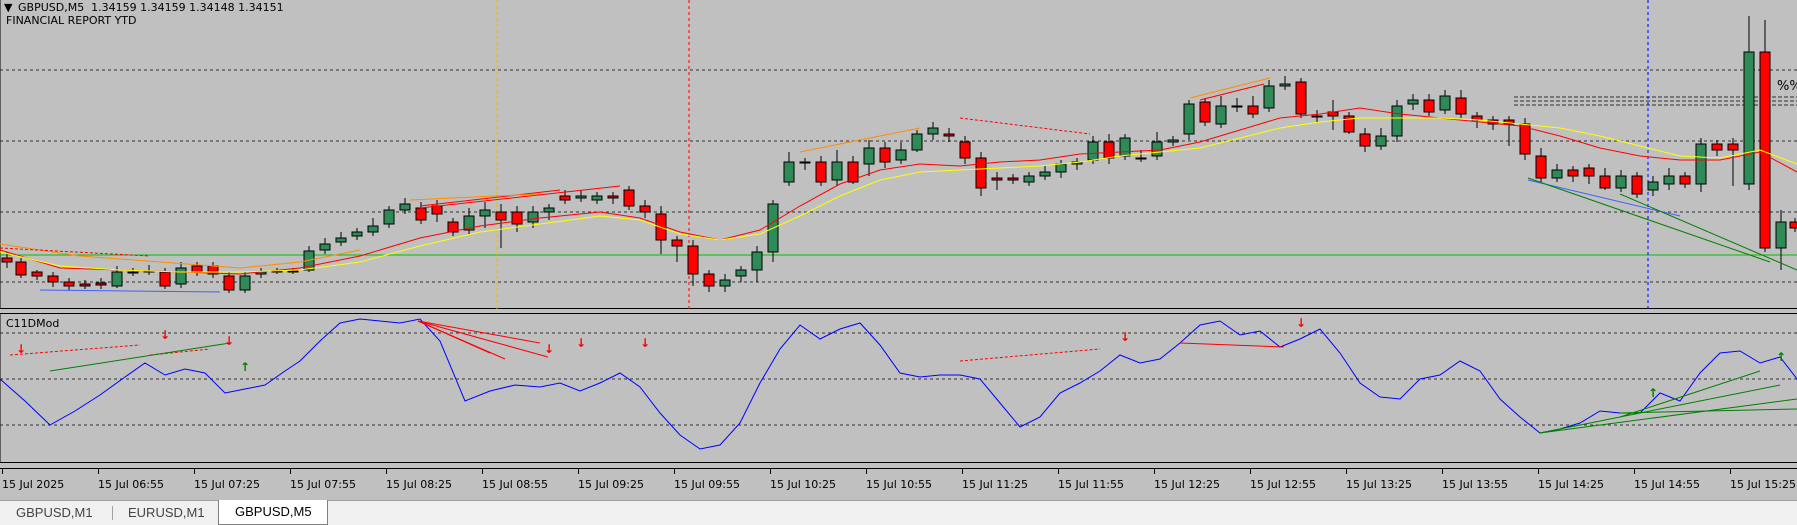 The height and width of the screenshot is (525, 1797). I want to click on chart-tab-gbpusd-m1: GBPUSD,M1, so click(54, 512).